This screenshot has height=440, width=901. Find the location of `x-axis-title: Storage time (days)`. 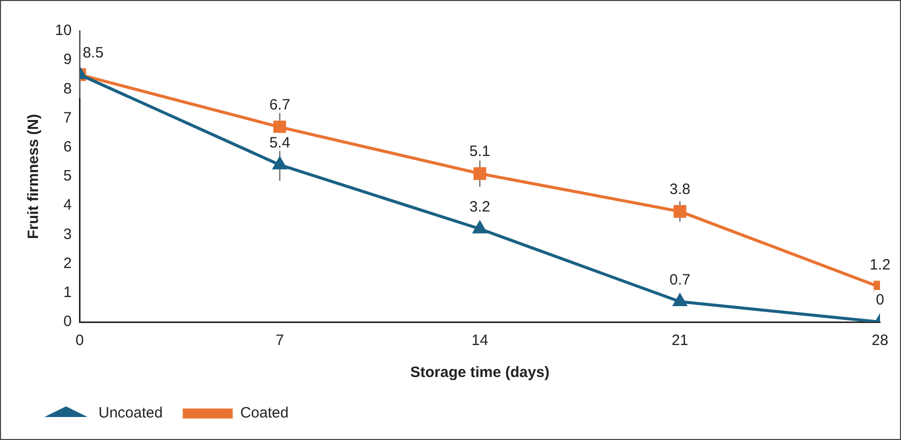

x-axis-title: Storage time (days) is located at coordinates (480, 373).